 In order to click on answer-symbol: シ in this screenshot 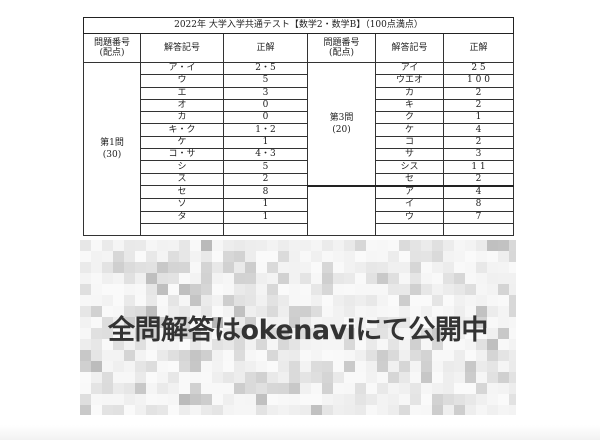, I will do `click(182, 167)`.